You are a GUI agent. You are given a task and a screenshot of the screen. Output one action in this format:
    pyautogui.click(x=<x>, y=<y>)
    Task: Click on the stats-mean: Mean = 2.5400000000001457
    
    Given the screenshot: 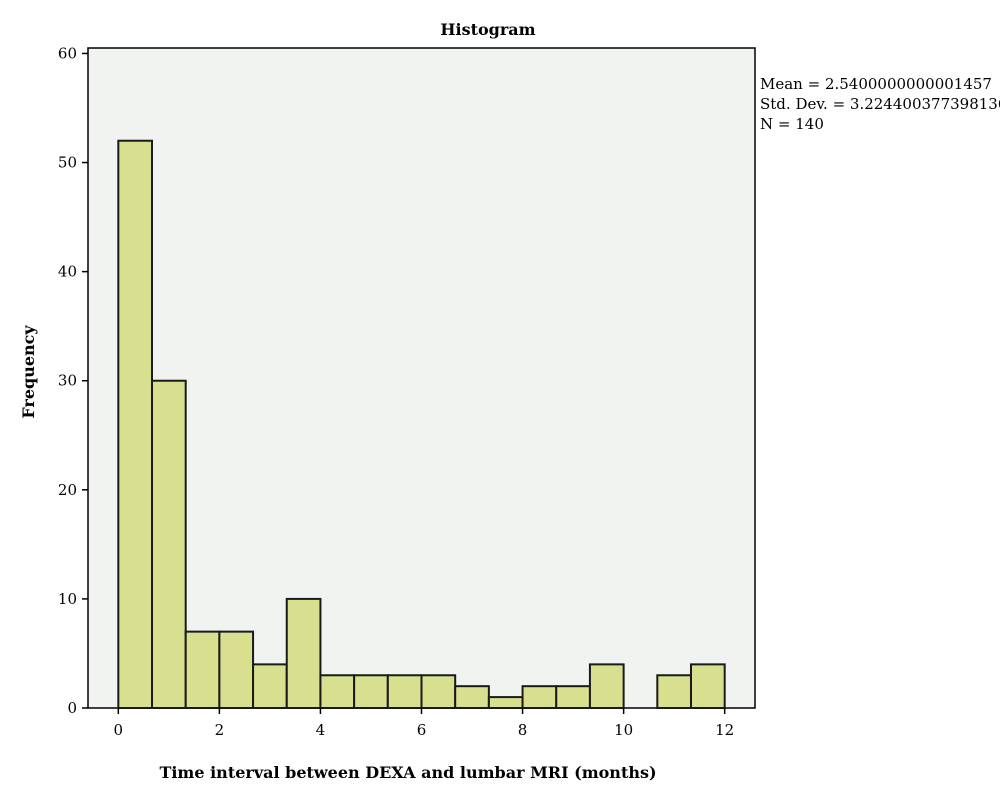 What is the action you would take?
    pyautogui.click(x=876, y=84)
    